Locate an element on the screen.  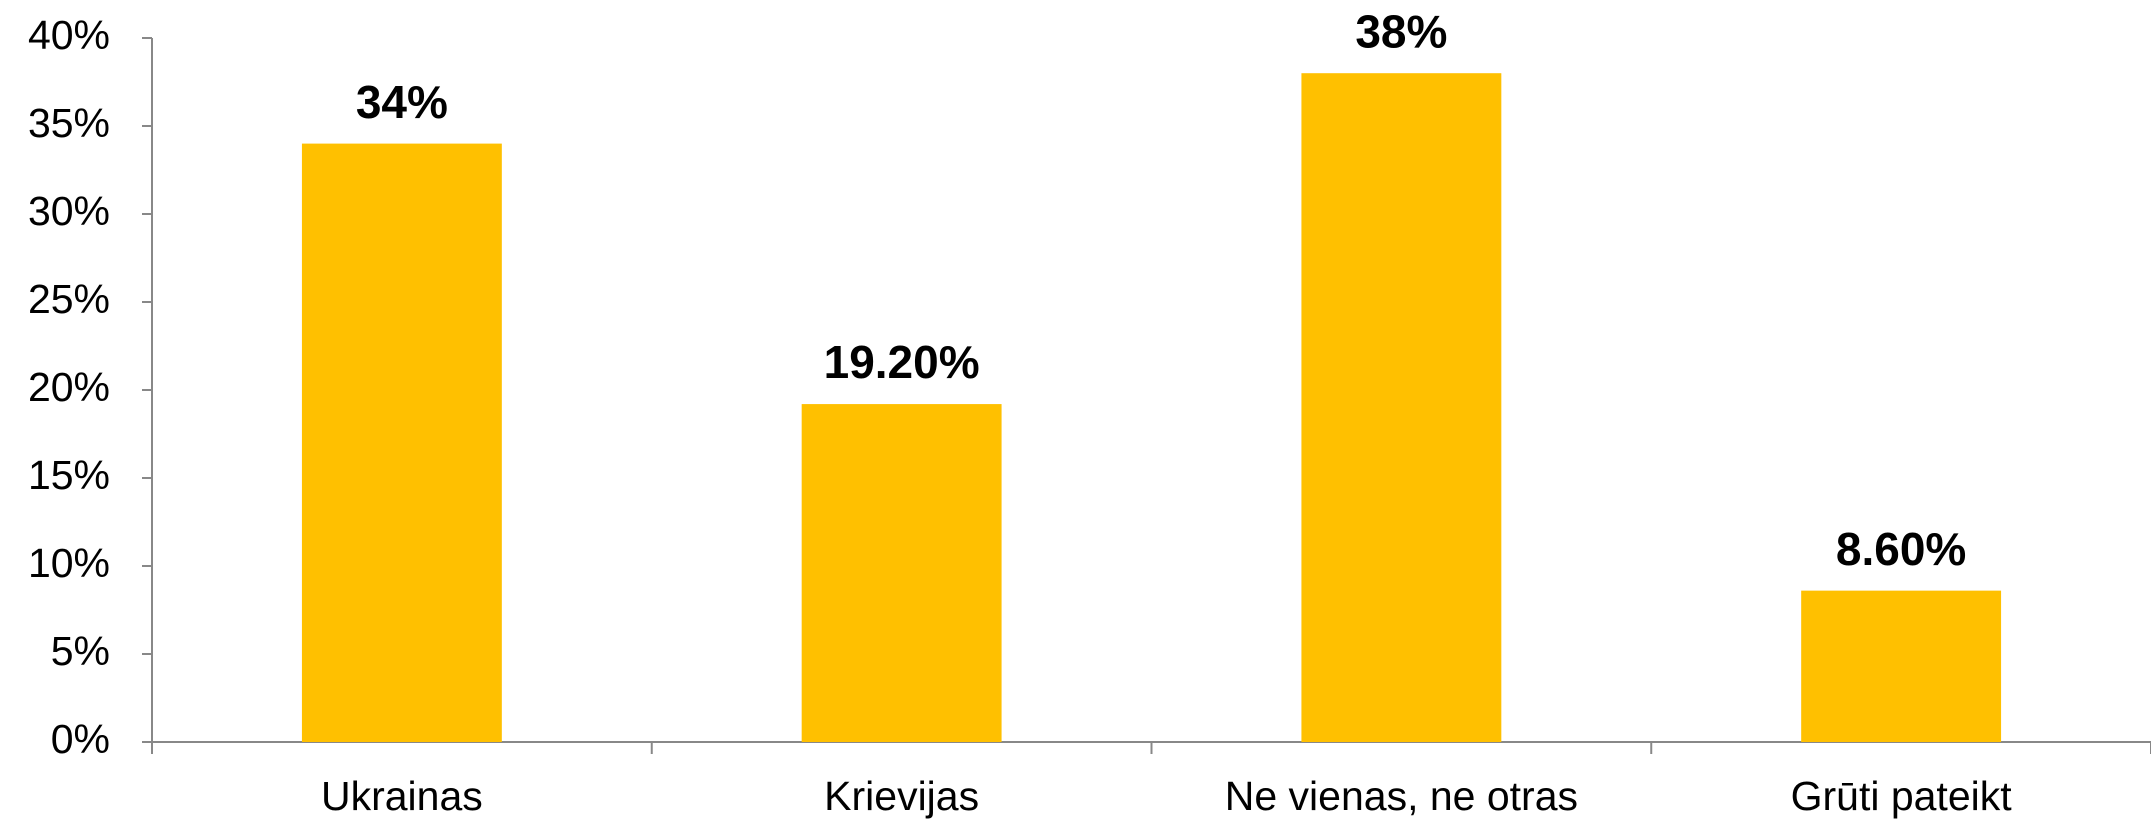
x-tick-label: Grūti pateikt is located at coordinates (1902, 796).